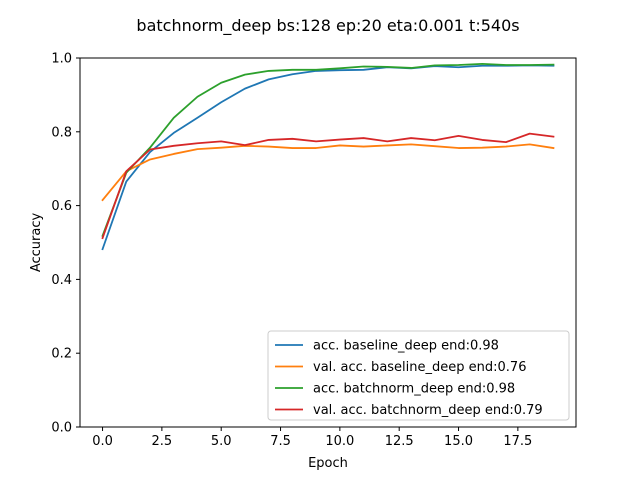 The image size is (640, 480). What do you see at coordinates (36, 243) in the screenshot?
I see `y-axis-label: Accuracy` at bounding box center [36, 243].